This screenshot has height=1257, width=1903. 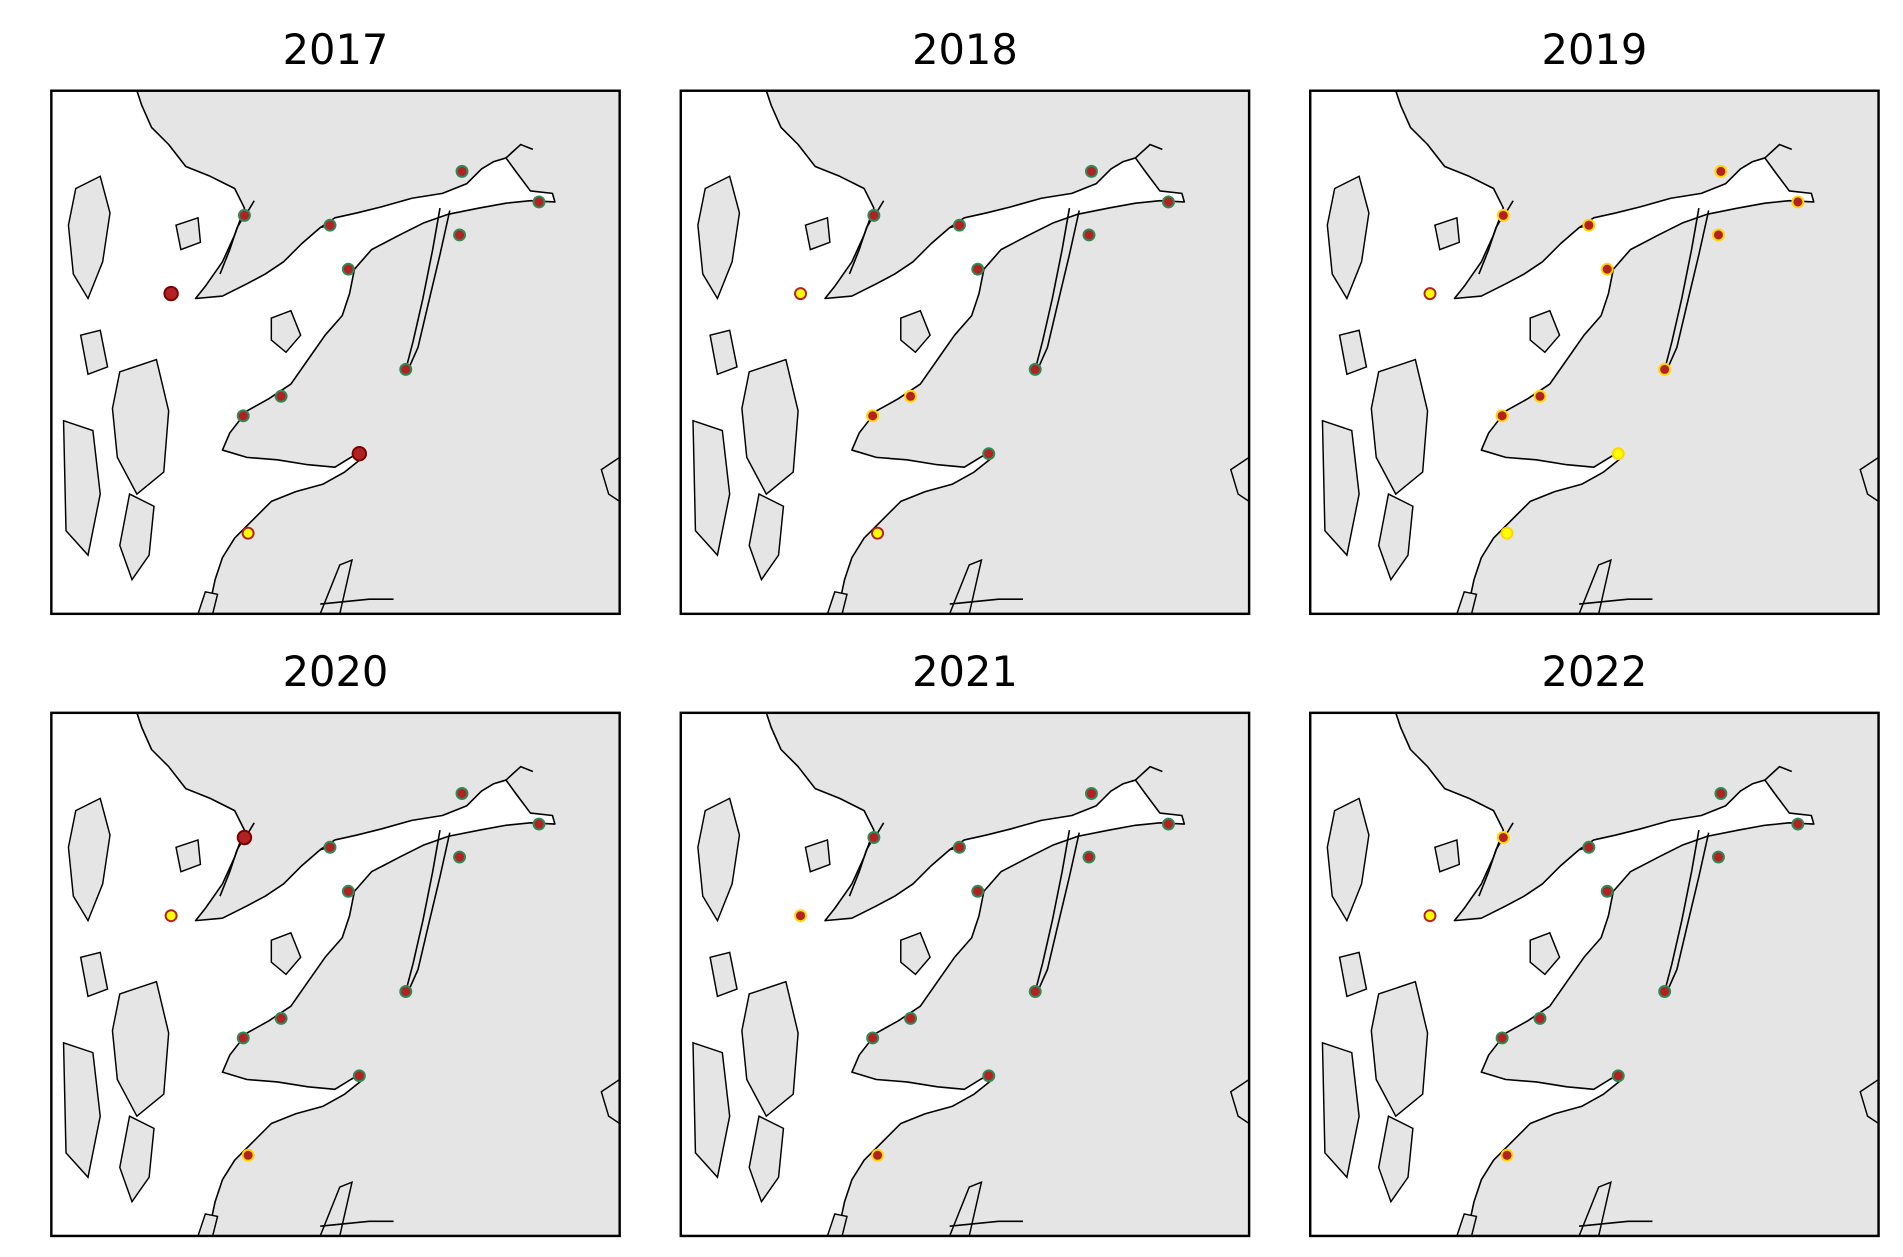 What do you see at coordinates (965, 671) in the screenshot?
I see `panel-title: 2021` at bounding box center [965, 671].